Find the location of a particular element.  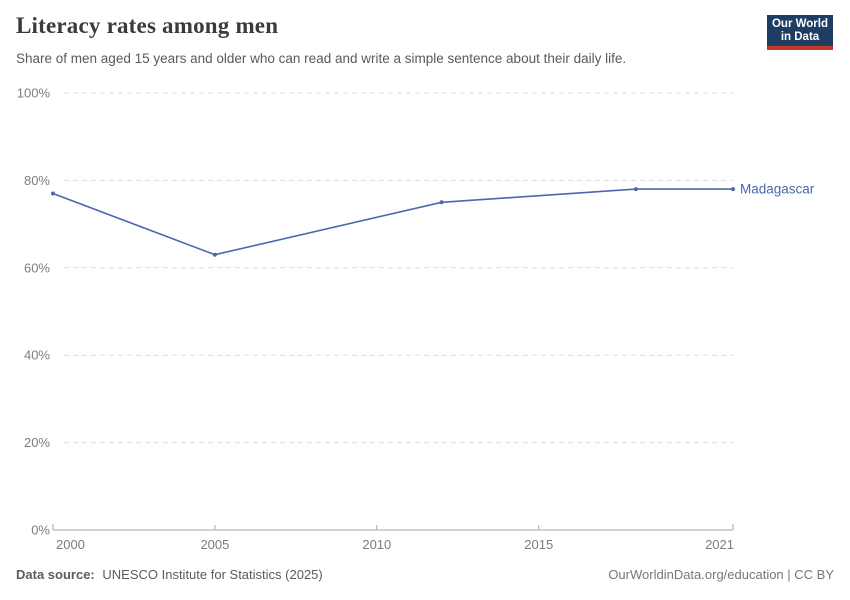

owid-logo: Our World in Data is located at coordinates (800, 32).